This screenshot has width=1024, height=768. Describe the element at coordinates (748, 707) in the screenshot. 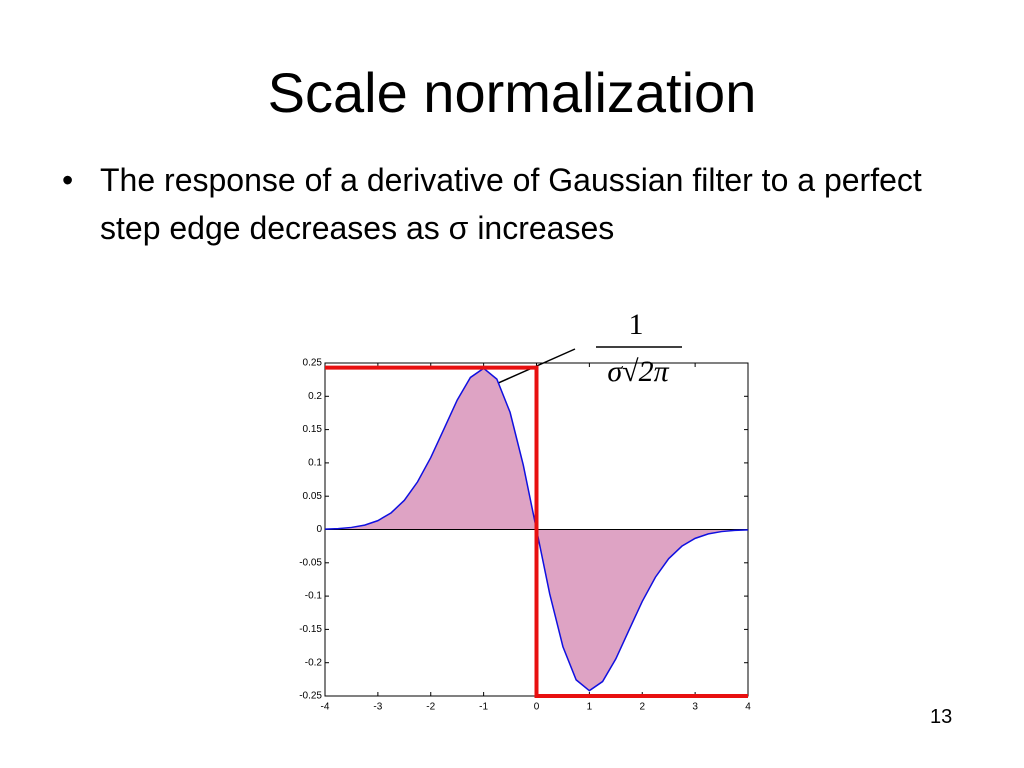

I see `x-tick-label: 4` at that location.